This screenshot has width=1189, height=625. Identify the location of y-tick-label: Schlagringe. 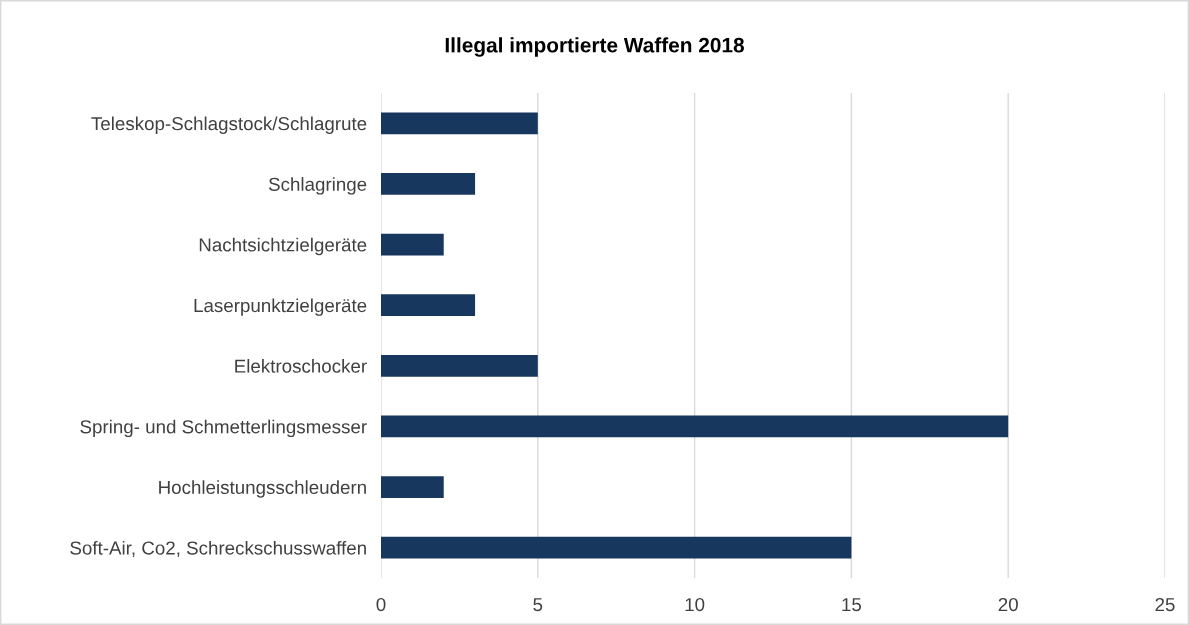
(317, 186).